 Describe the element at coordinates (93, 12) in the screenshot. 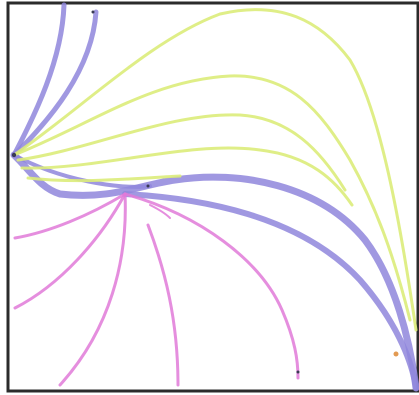

I see `dark-dot-top` at that location.